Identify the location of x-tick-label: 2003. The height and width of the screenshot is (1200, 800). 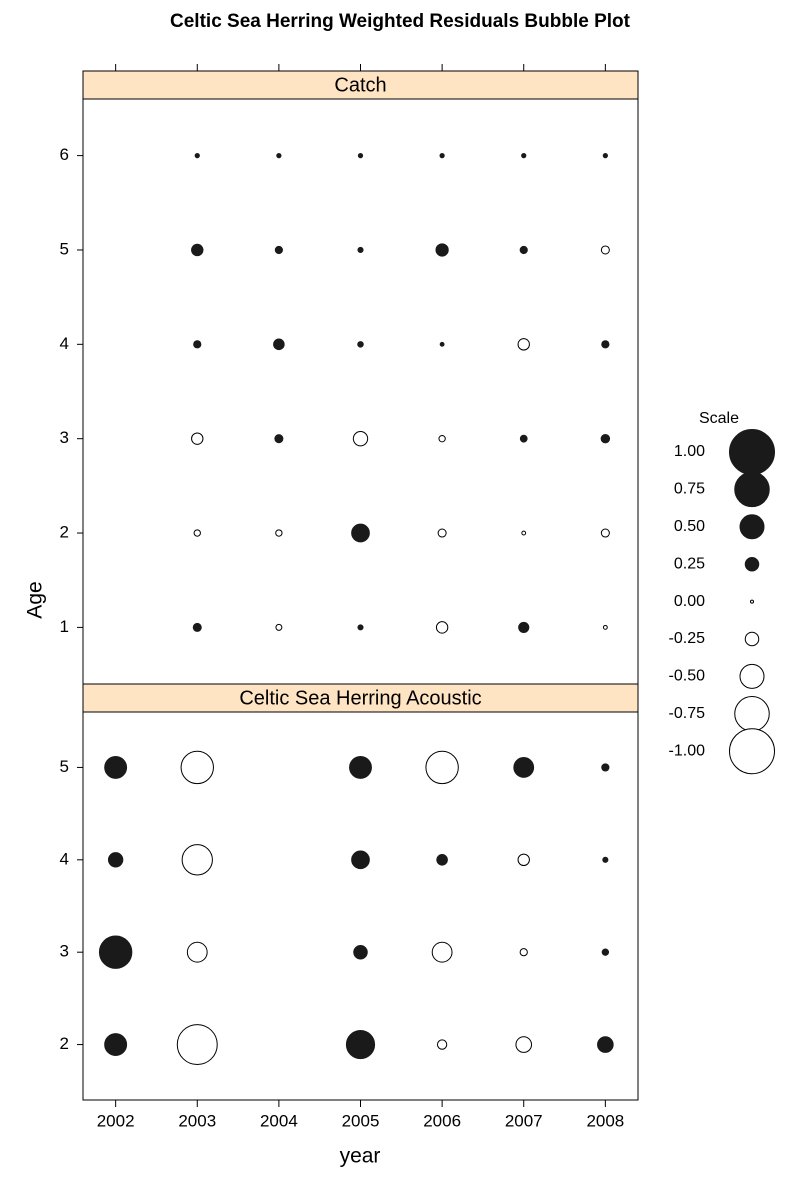
(197, 1120).